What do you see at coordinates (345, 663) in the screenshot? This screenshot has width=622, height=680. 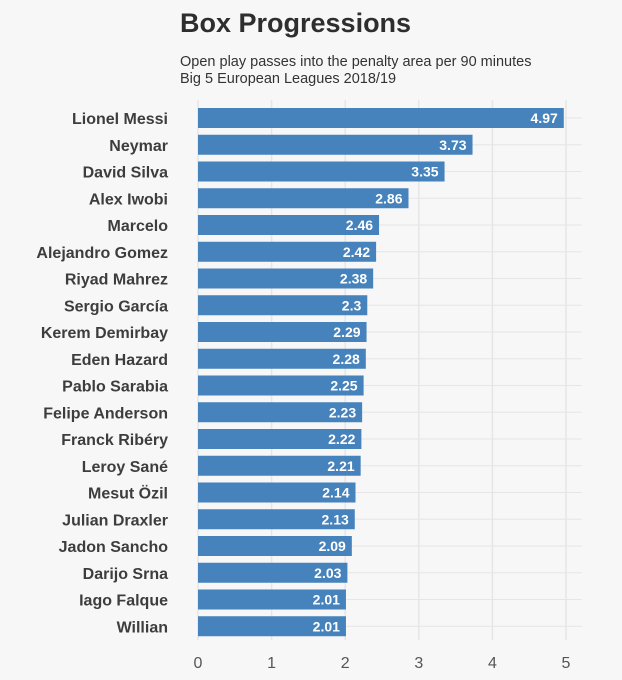 I see `x-tick-label: 2` at bounding box center [345, 663].